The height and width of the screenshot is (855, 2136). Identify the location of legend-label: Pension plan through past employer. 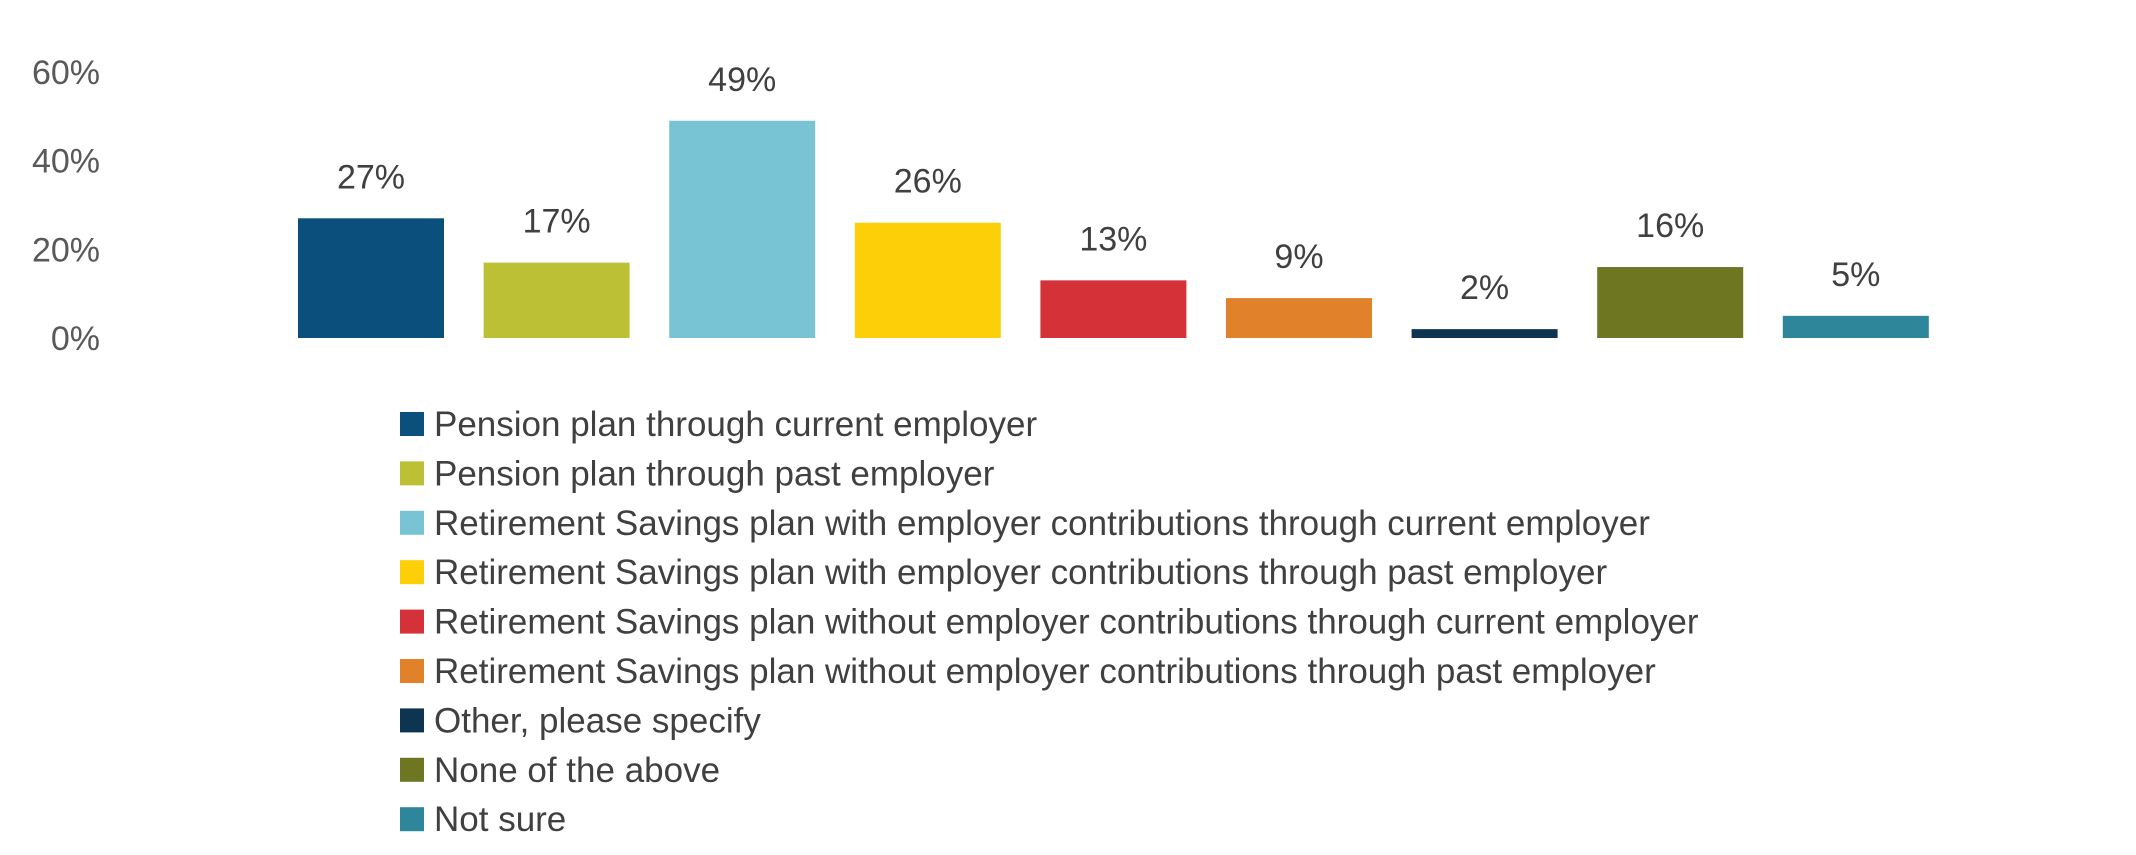
(714, 473).